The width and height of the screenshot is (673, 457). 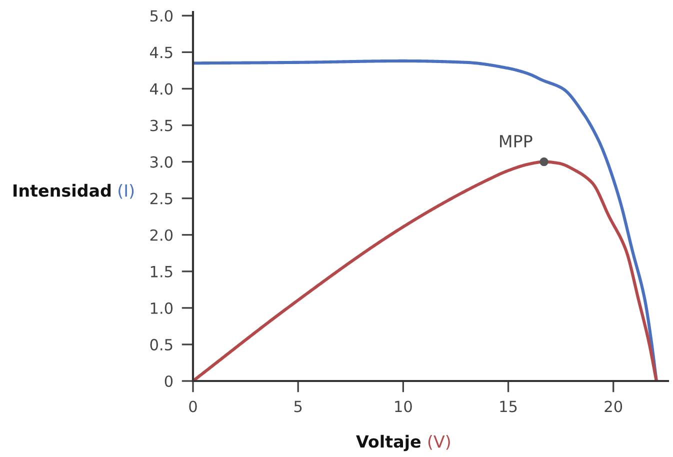 What do you see at coordinates (161, 235) in the screenshot?
I see `y-tick-label: 2.0` at bounding box center [161, 235].